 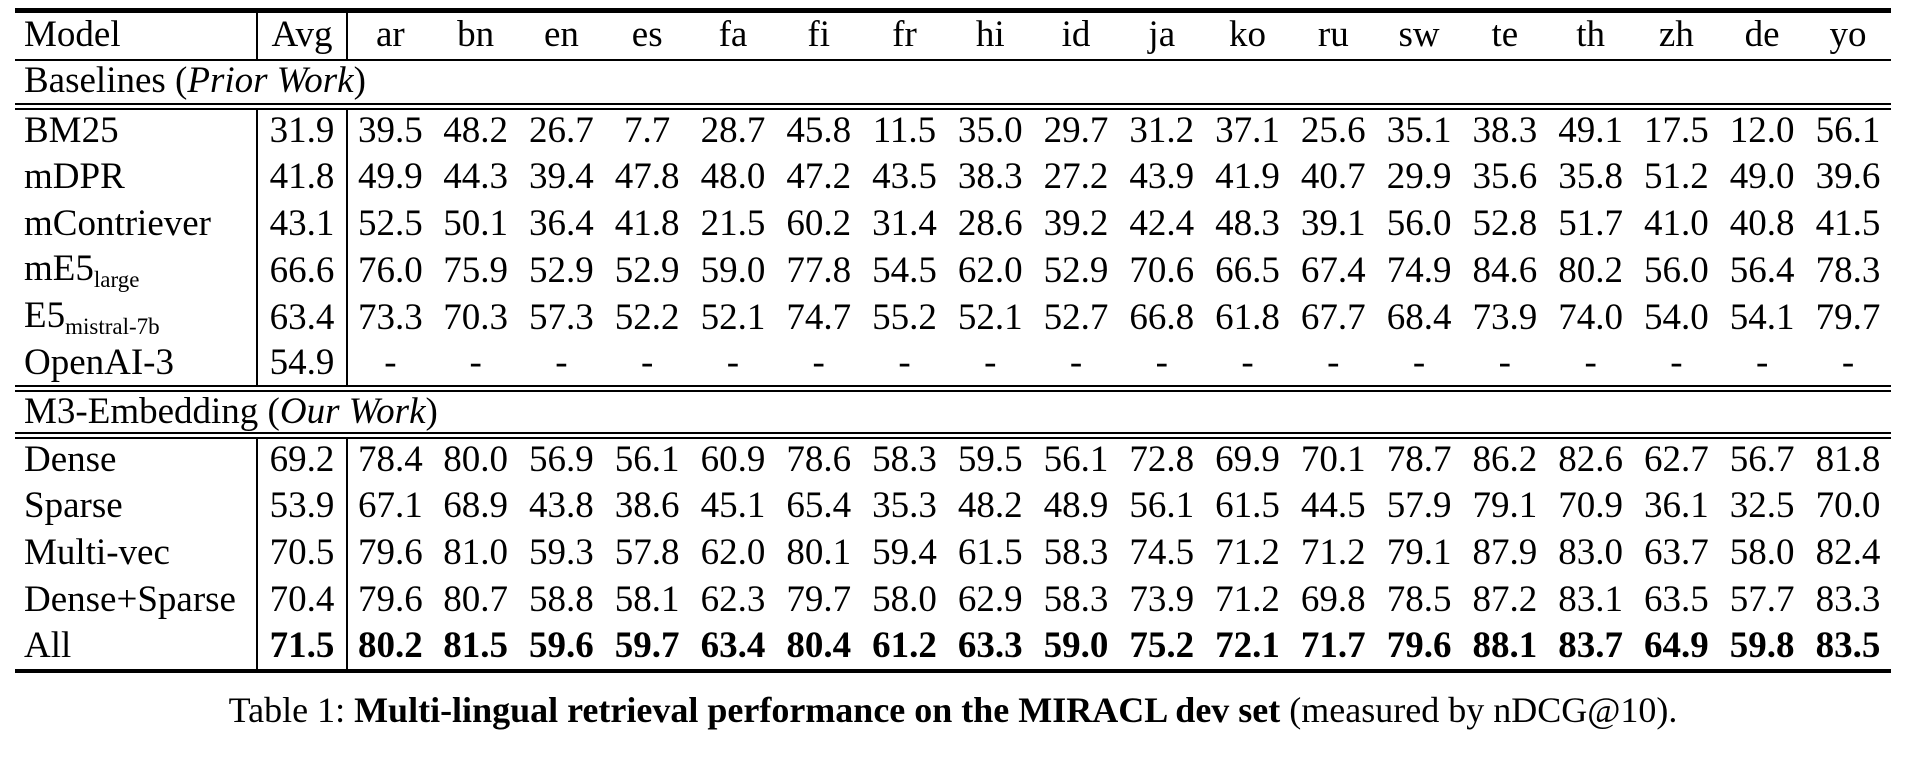 I want to click on column-header-lang-th: th, so click(x=1590, y=35).